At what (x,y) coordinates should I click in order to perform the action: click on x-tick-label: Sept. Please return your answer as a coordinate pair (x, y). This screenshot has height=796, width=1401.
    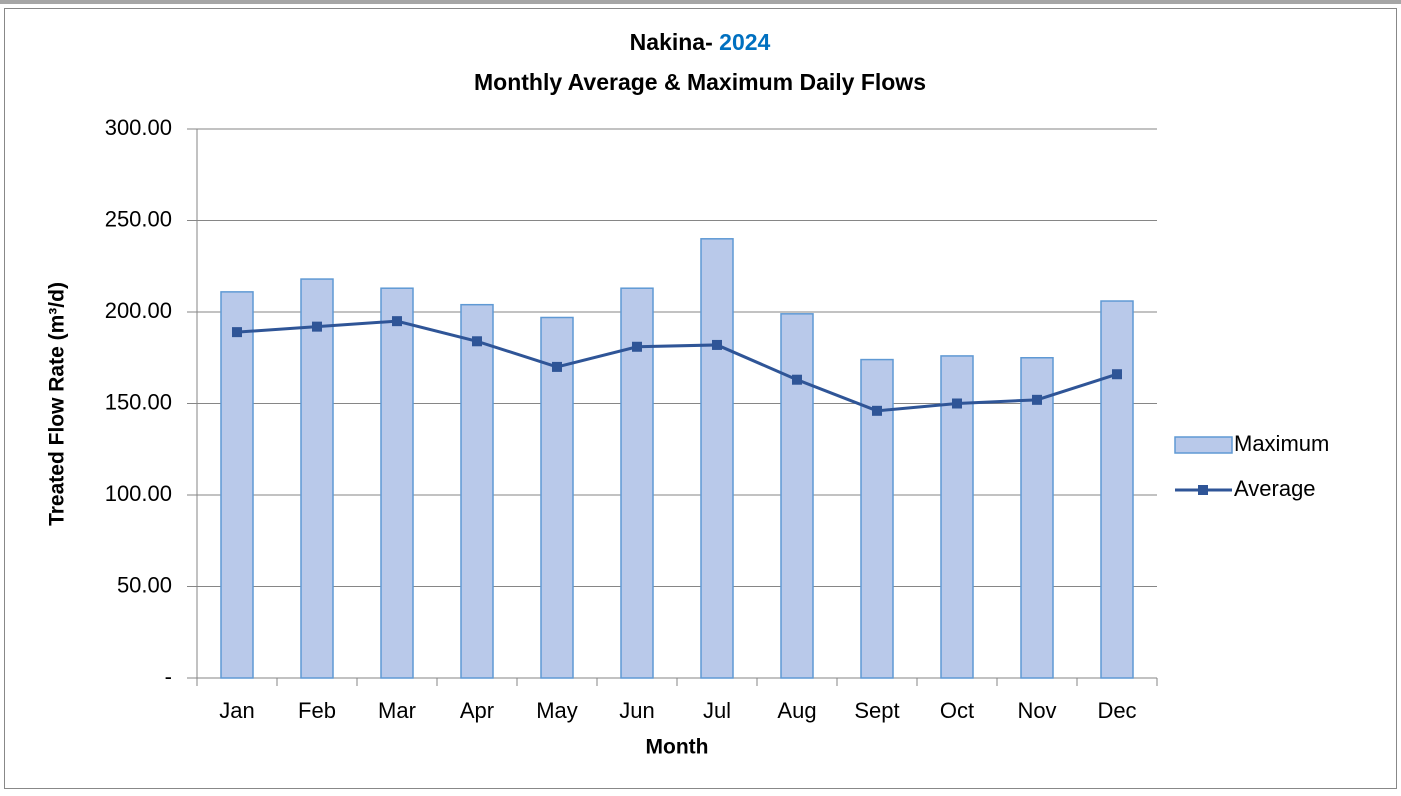
    Looking at the image, I should click on (876, 710).